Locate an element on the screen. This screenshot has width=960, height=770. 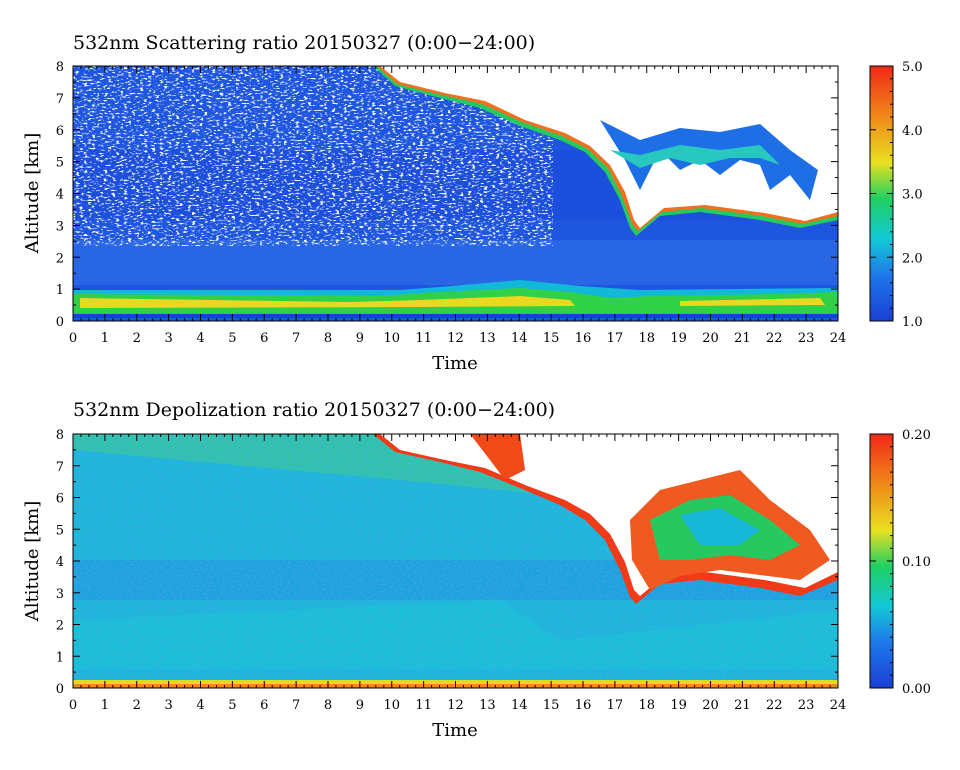
no-signal-region is located at coordinates (609, 147).